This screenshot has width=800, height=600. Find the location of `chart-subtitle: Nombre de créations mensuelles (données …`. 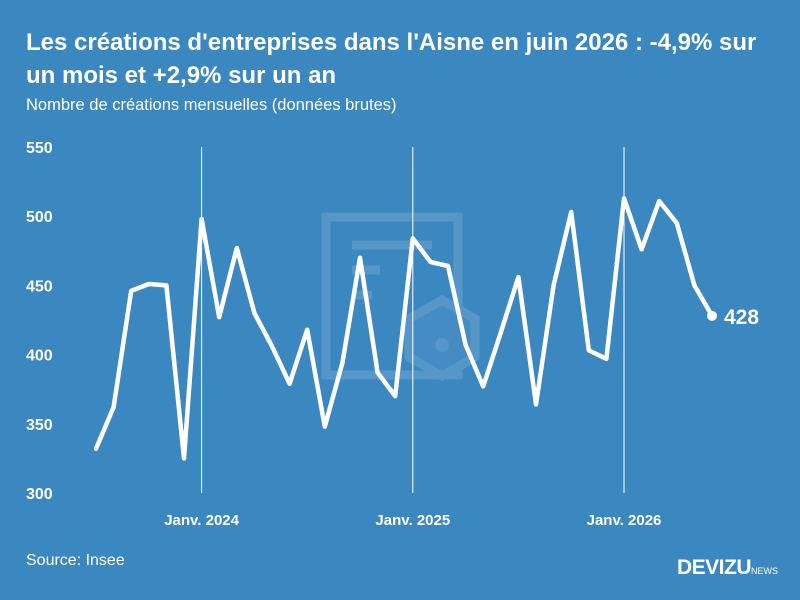

chart-subtitle: Nombre de créations mensuelles (données … is located at coordinates (211, 105).